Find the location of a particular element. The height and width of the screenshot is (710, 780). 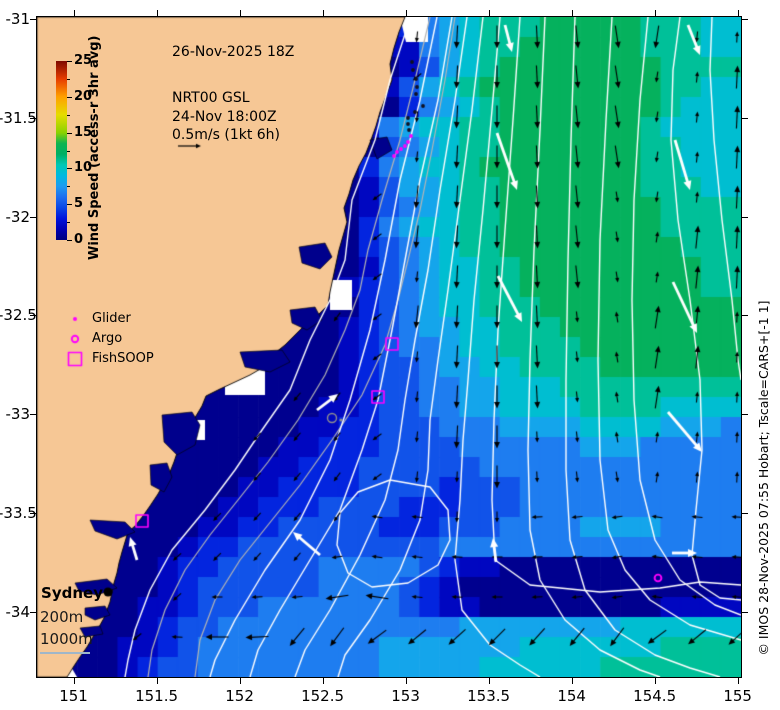

x-axis-tick-label: 153.5 is located at coordinates (489, 696).